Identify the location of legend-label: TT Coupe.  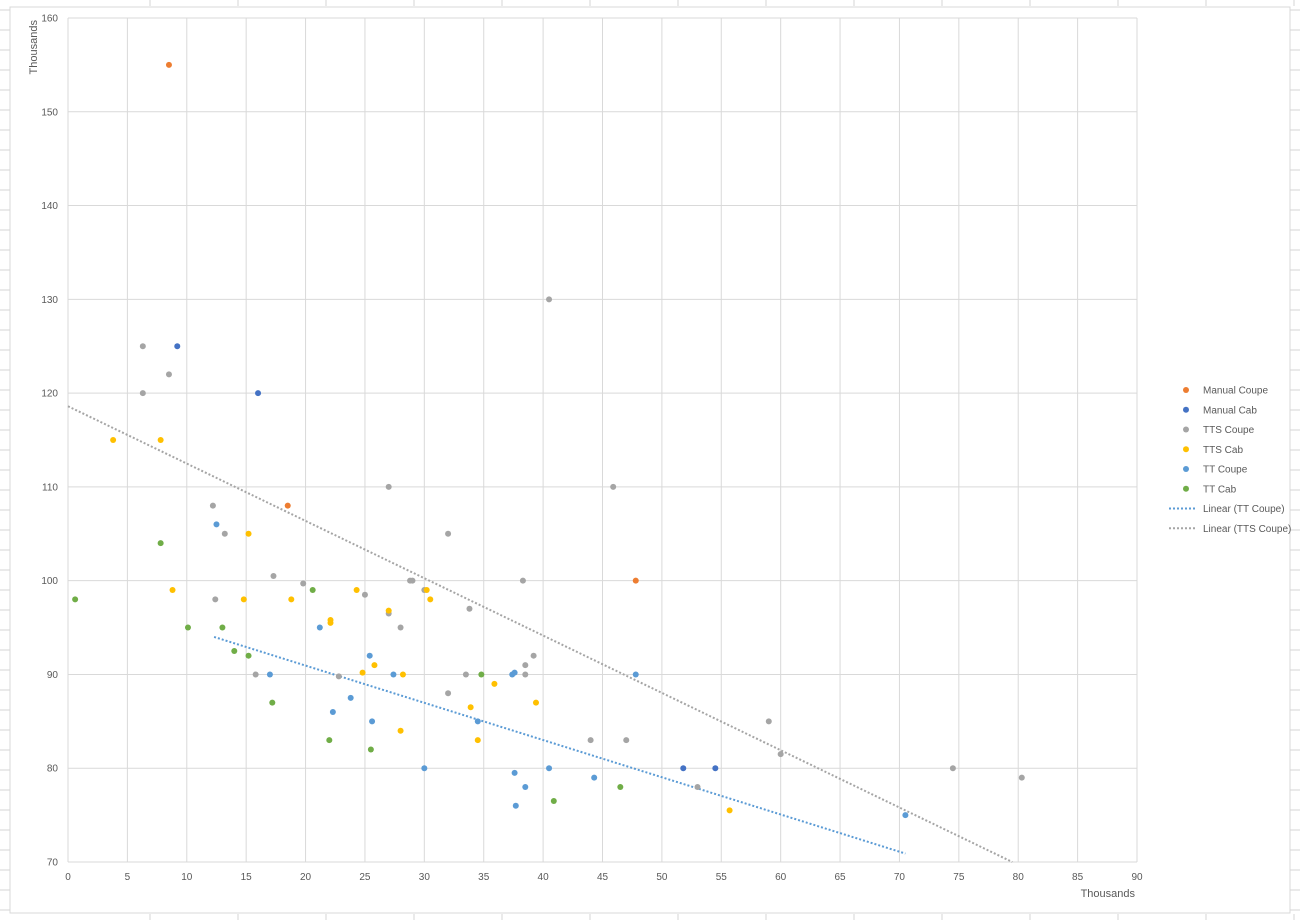
(1225, 470).